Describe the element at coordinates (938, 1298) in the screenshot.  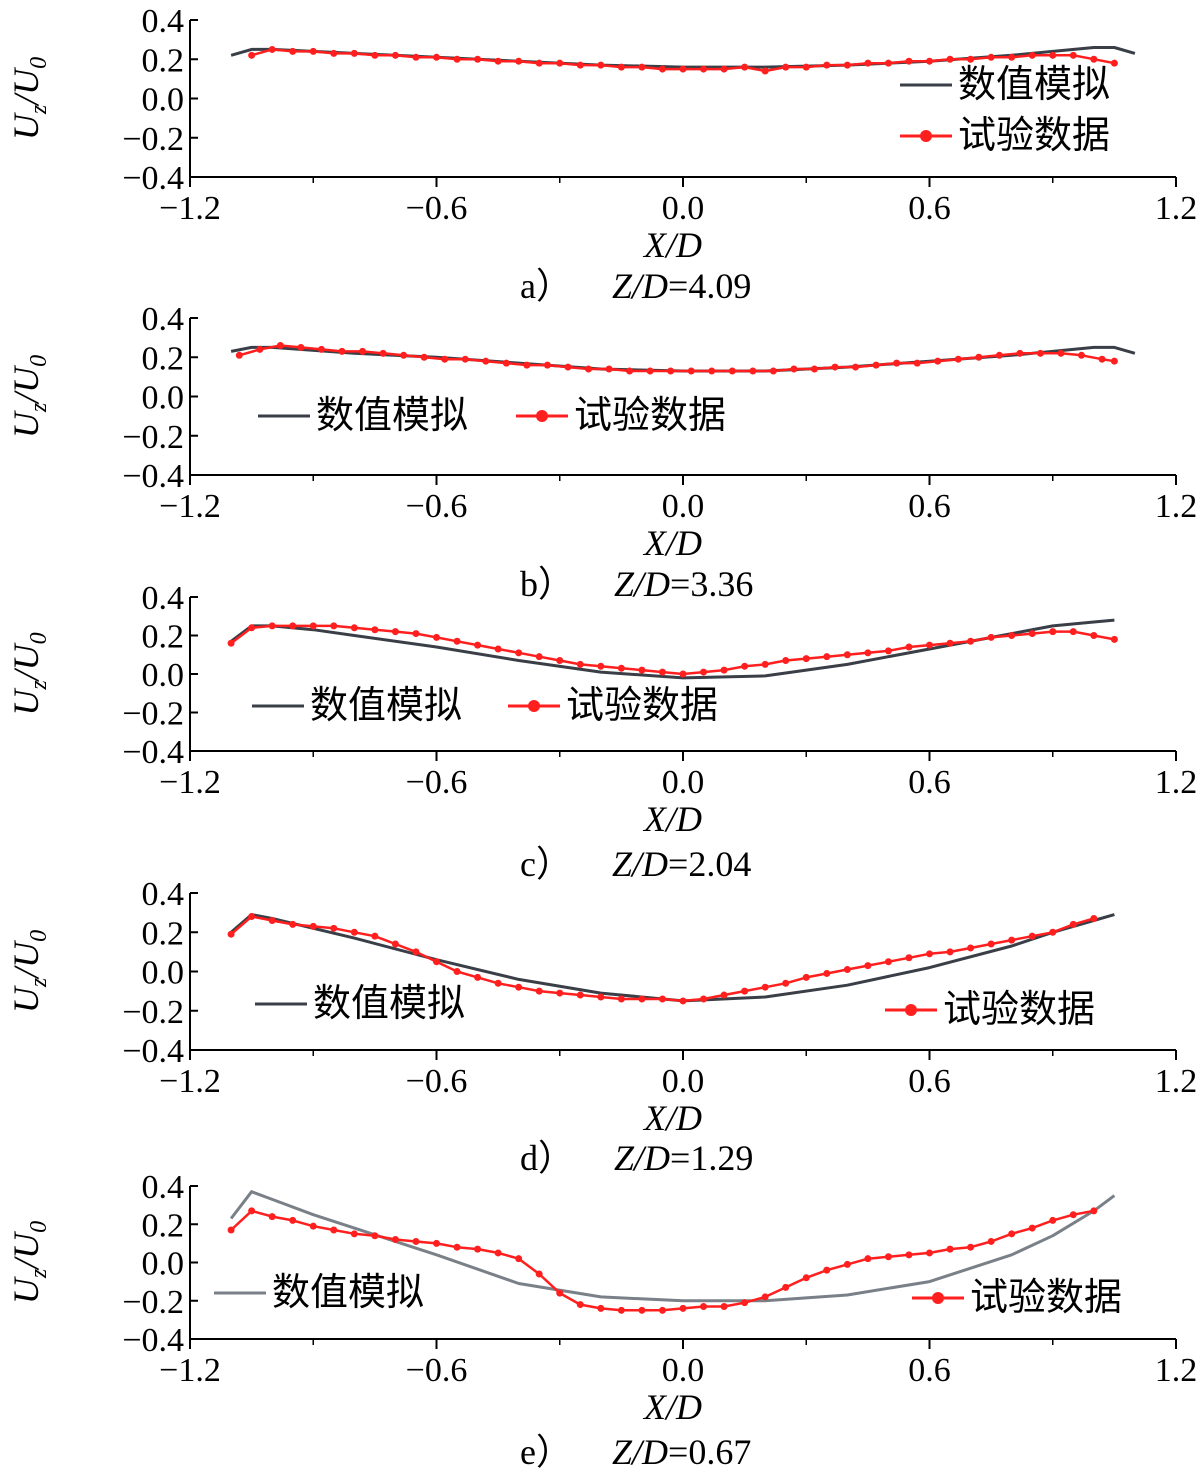
I see `legend-swatch-marker` at that location.